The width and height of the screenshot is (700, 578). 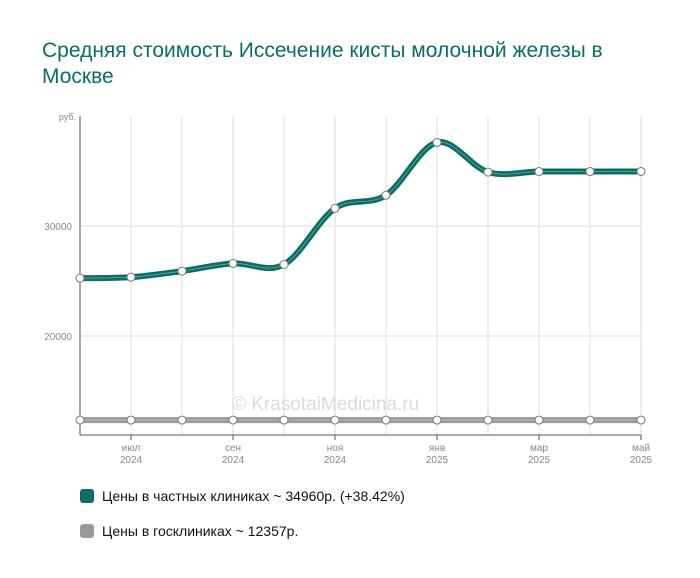 What do you see at coordinates (87, 531) in the screenshot?
I see `legend-swatch-public` at bounding box center [87, 531].